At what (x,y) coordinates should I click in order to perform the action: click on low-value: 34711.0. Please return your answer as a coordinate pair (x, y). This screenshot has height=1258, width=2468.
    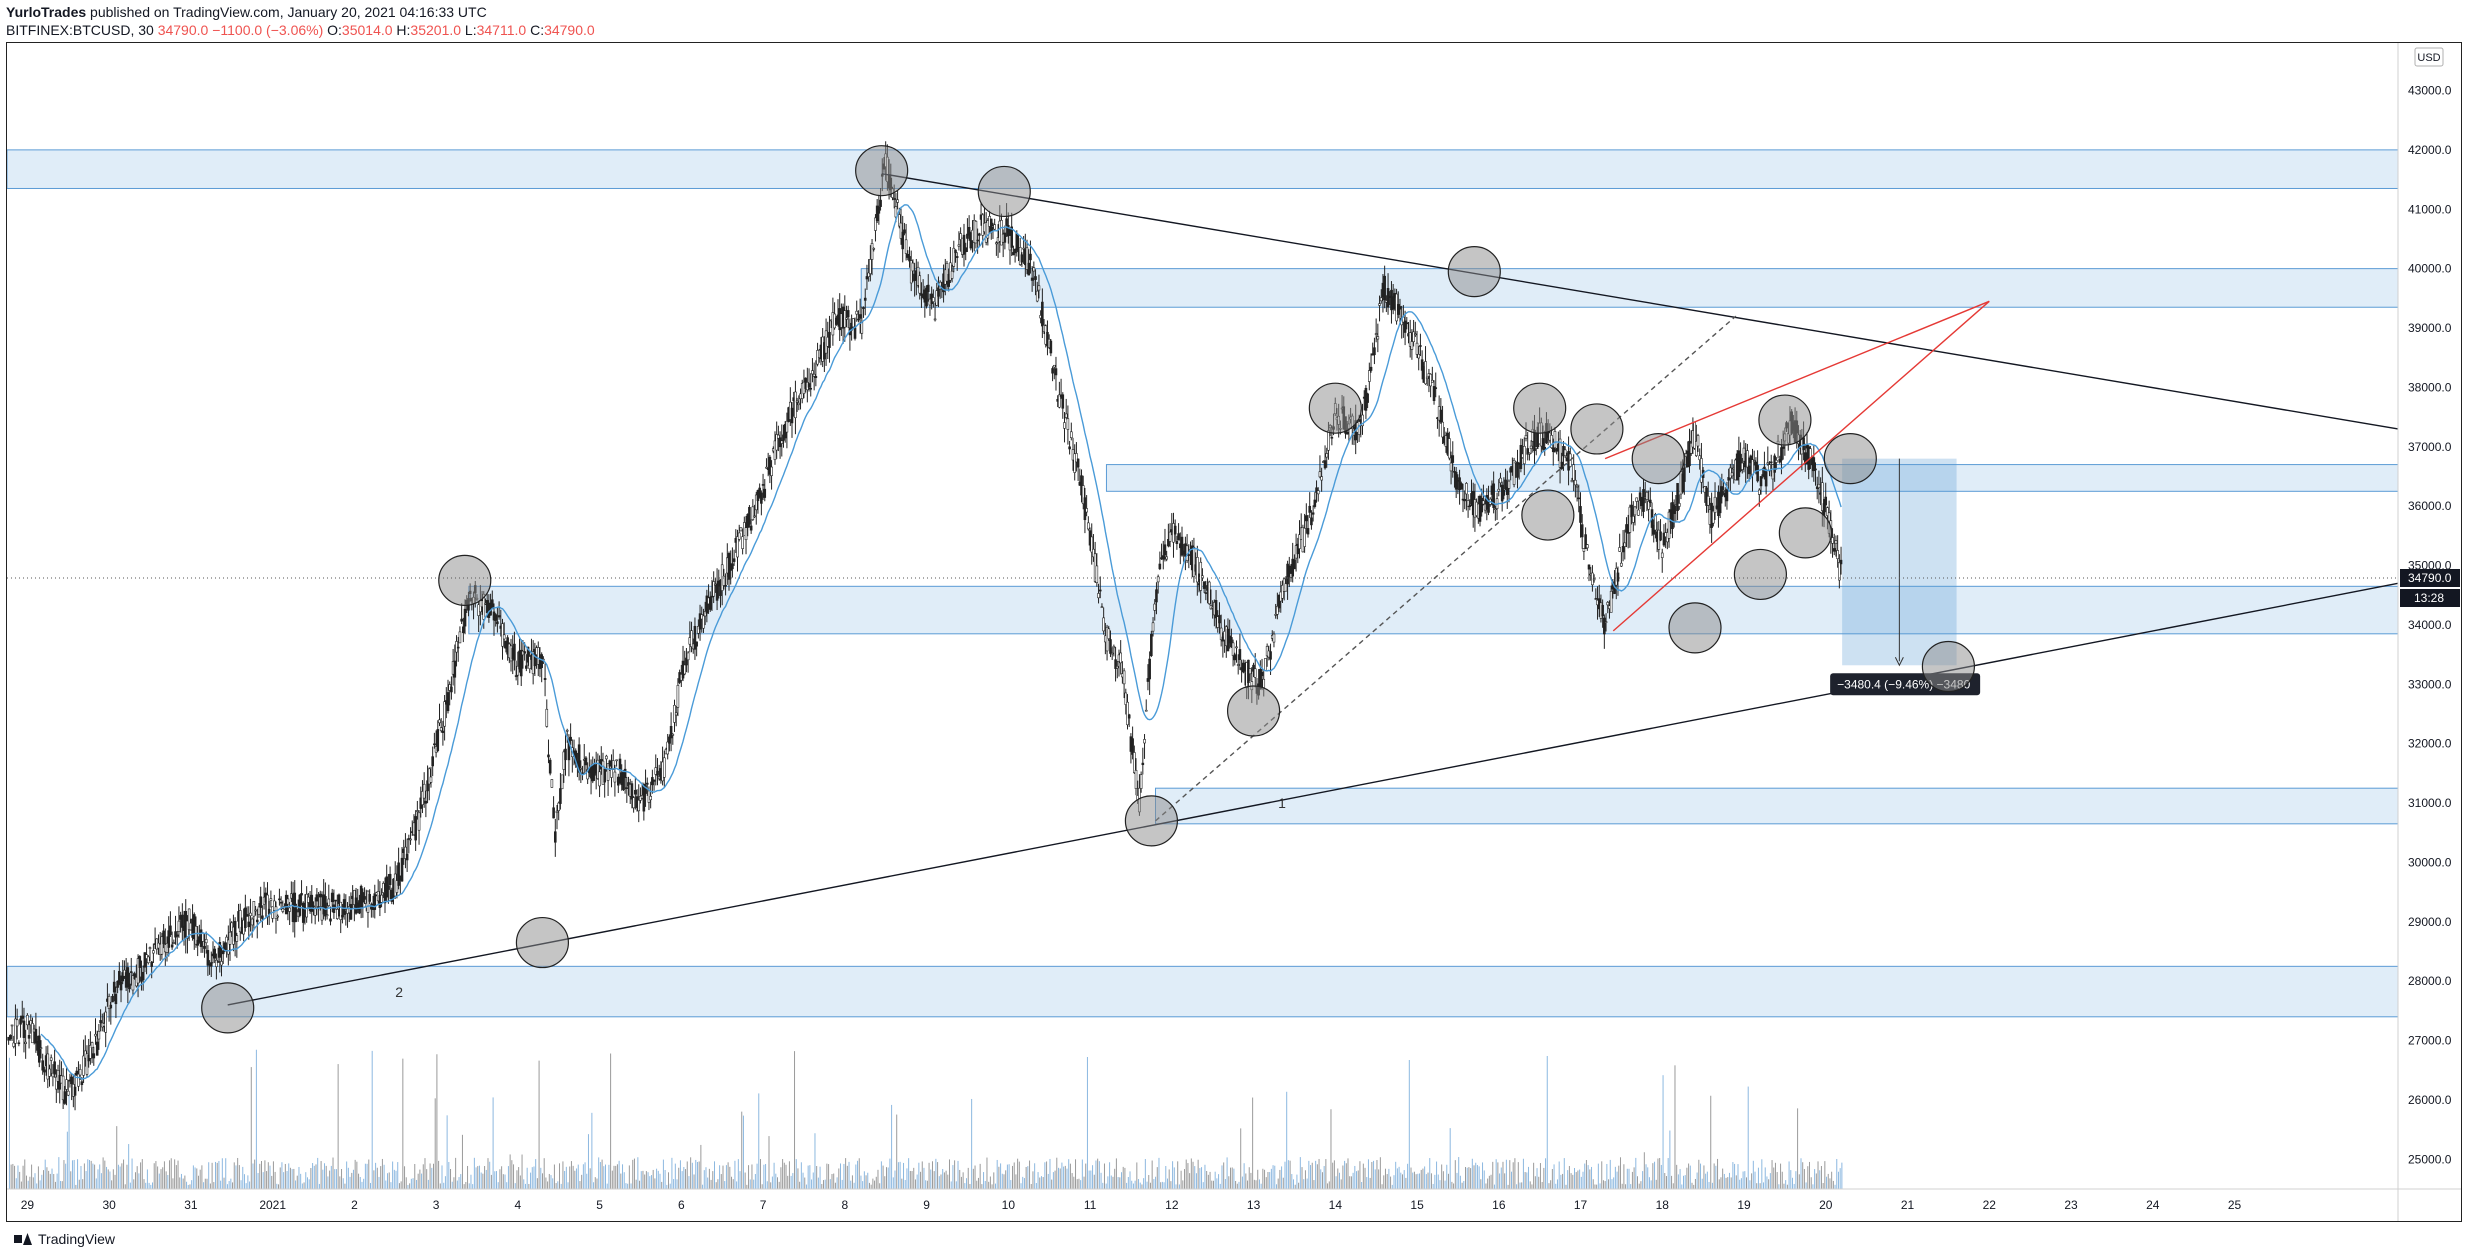
    Looking at the image, I should click on (501, 30).